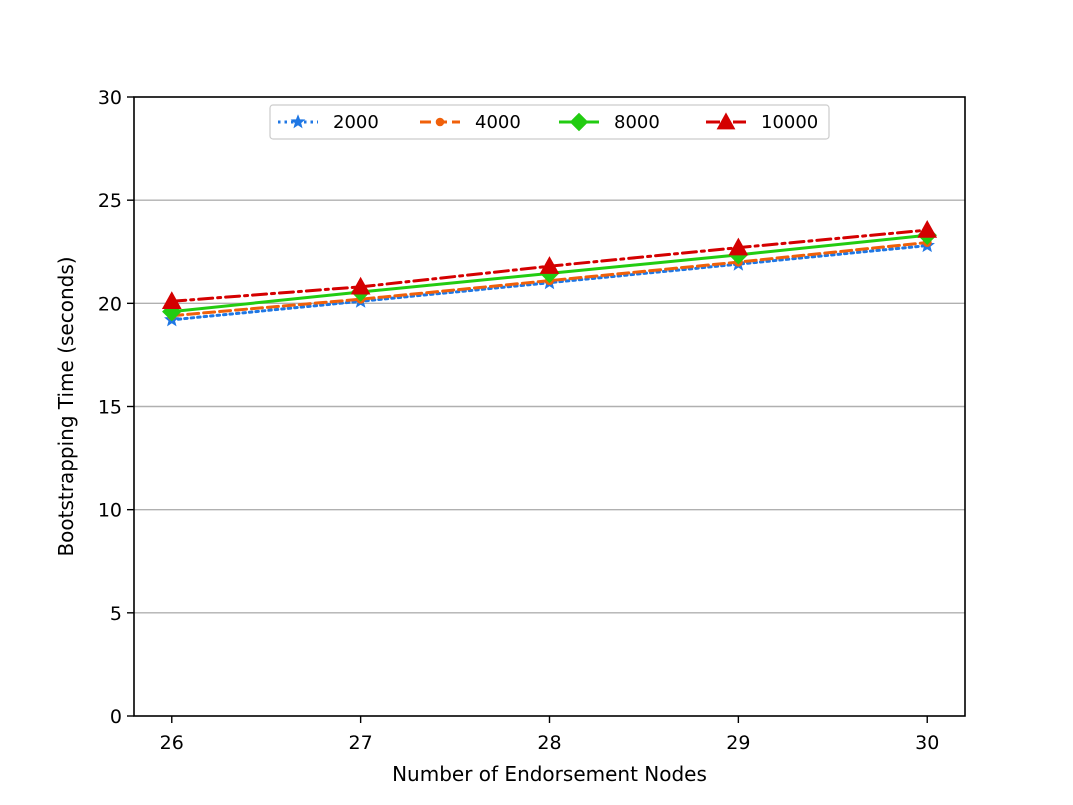 This screenshot has height=805, width=1073. I want to click on x-tick-label: 29, so click(738, 743).